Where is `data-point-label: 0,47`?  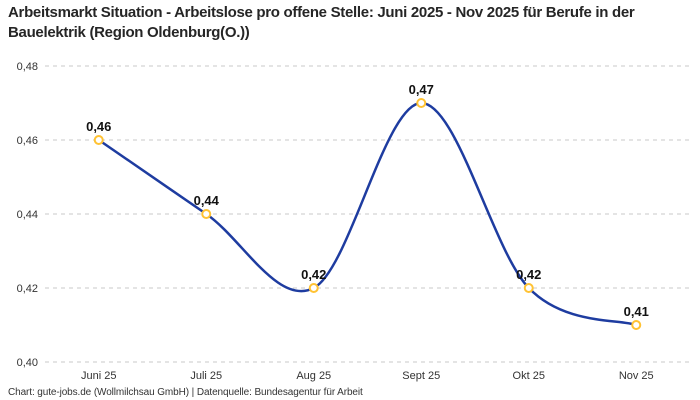
data-point-label: 0,47 is located at coordinates (421, 89).